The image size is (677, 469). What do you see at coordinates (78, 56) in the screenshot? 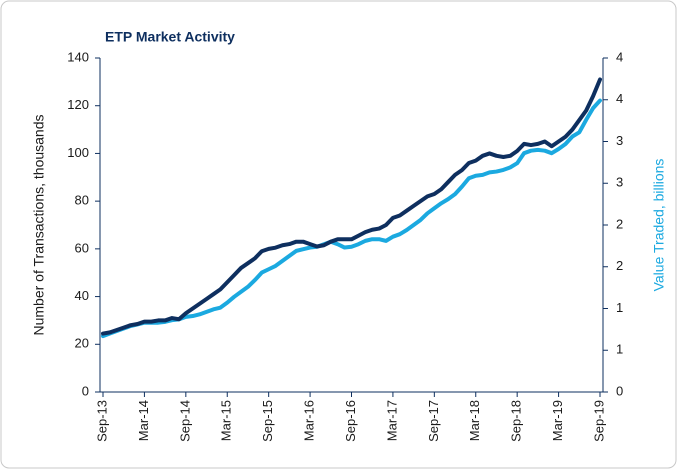
I see `y-tick-label: 140` at bounding box center [78, 56].